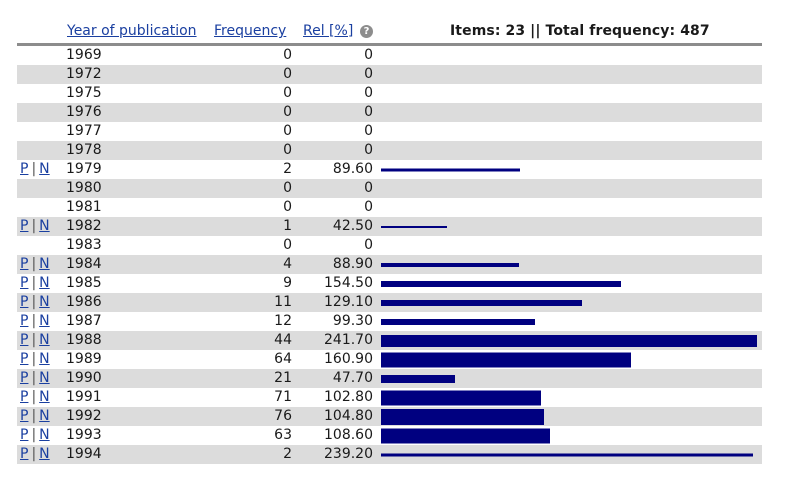 Image resolution: width=808 pixels, height=500 pixels. What do you see at coordinates (348, 359) in the screenshot?
I see `rel-cell: 160.90` at bounding box center [348, 359].